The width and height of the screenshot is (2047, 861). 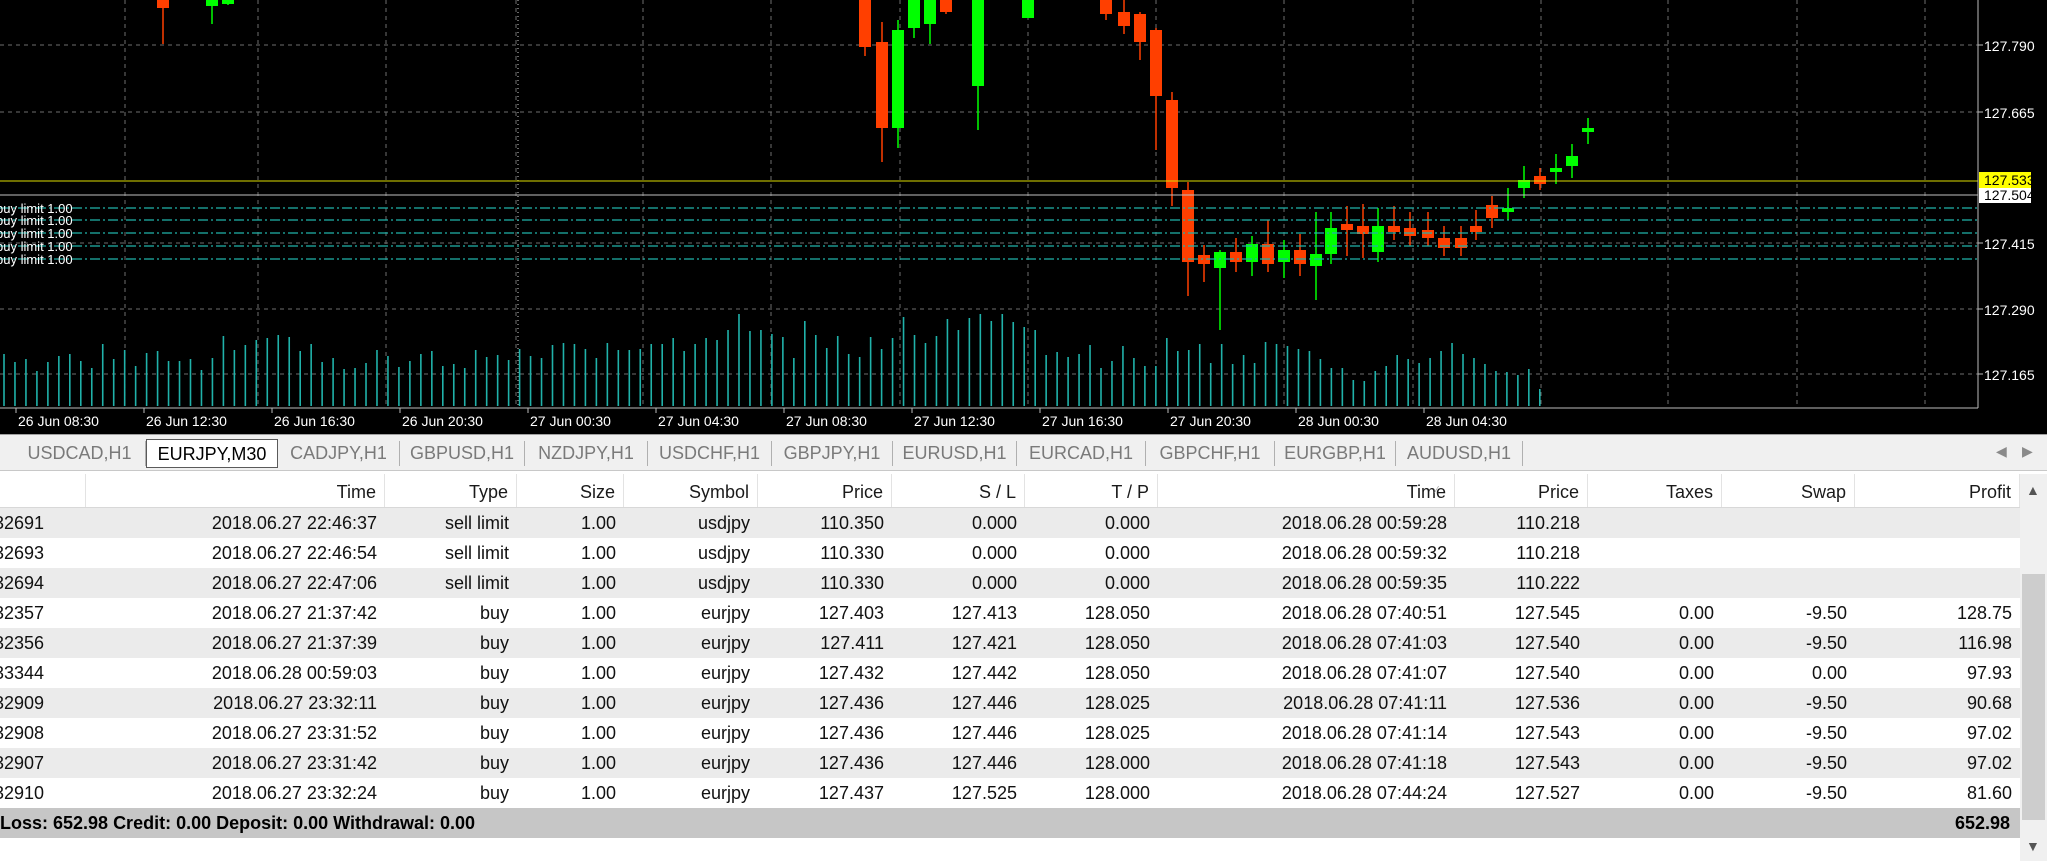 What do you see at coordinates (43, 490) in the screenshot?
I see `col-ticket-header` at bounding box center [43, 490].